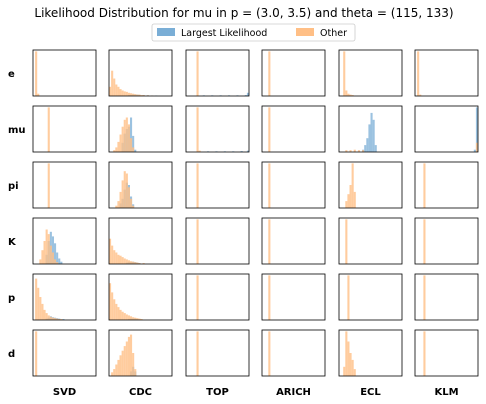  What do you see at coordinates (293, 185) in the screenshot?
I see `panel-pi-arich` at bounding box center [293, 185].